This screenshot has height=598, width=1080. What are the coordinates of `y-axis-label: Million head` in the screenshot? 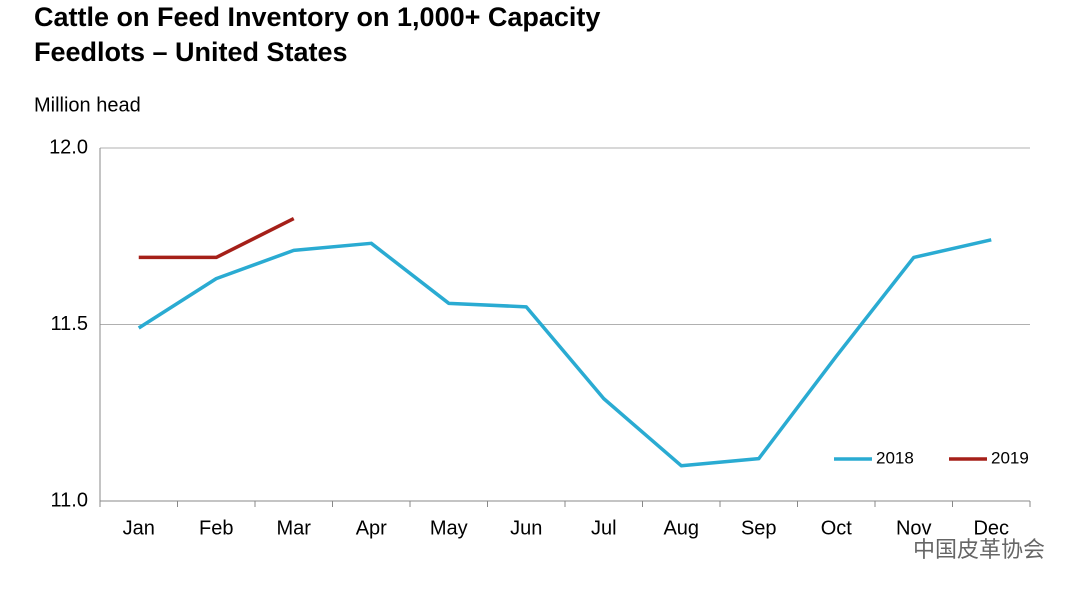 It's located at (87, 105).